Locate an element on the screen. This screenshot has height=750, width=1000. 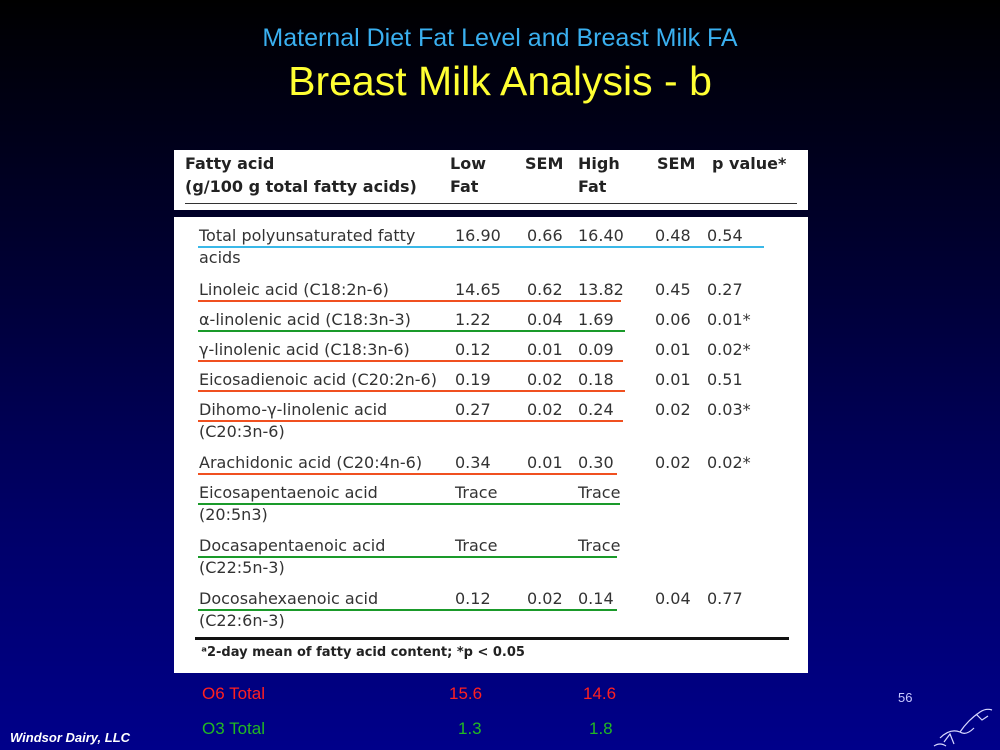
row-fatty-acid-name: Eicosadienoic acid (C20:2n-6) is located at coordinates (318, 379).